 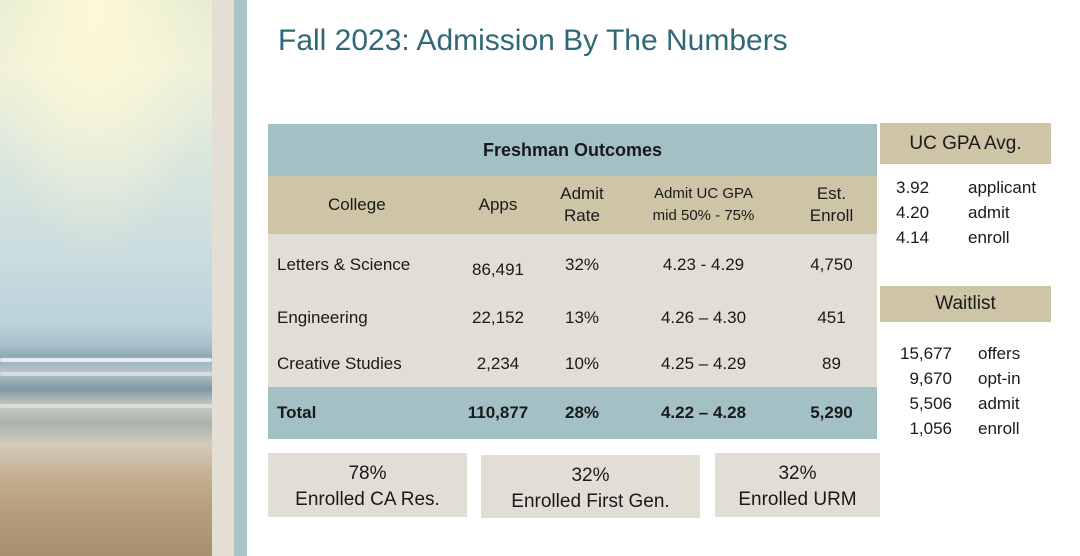 What do you see at coordinates (999, 403) in the screenshot?
I see `waitlist-label: admit` at bounding box center [999, 403].